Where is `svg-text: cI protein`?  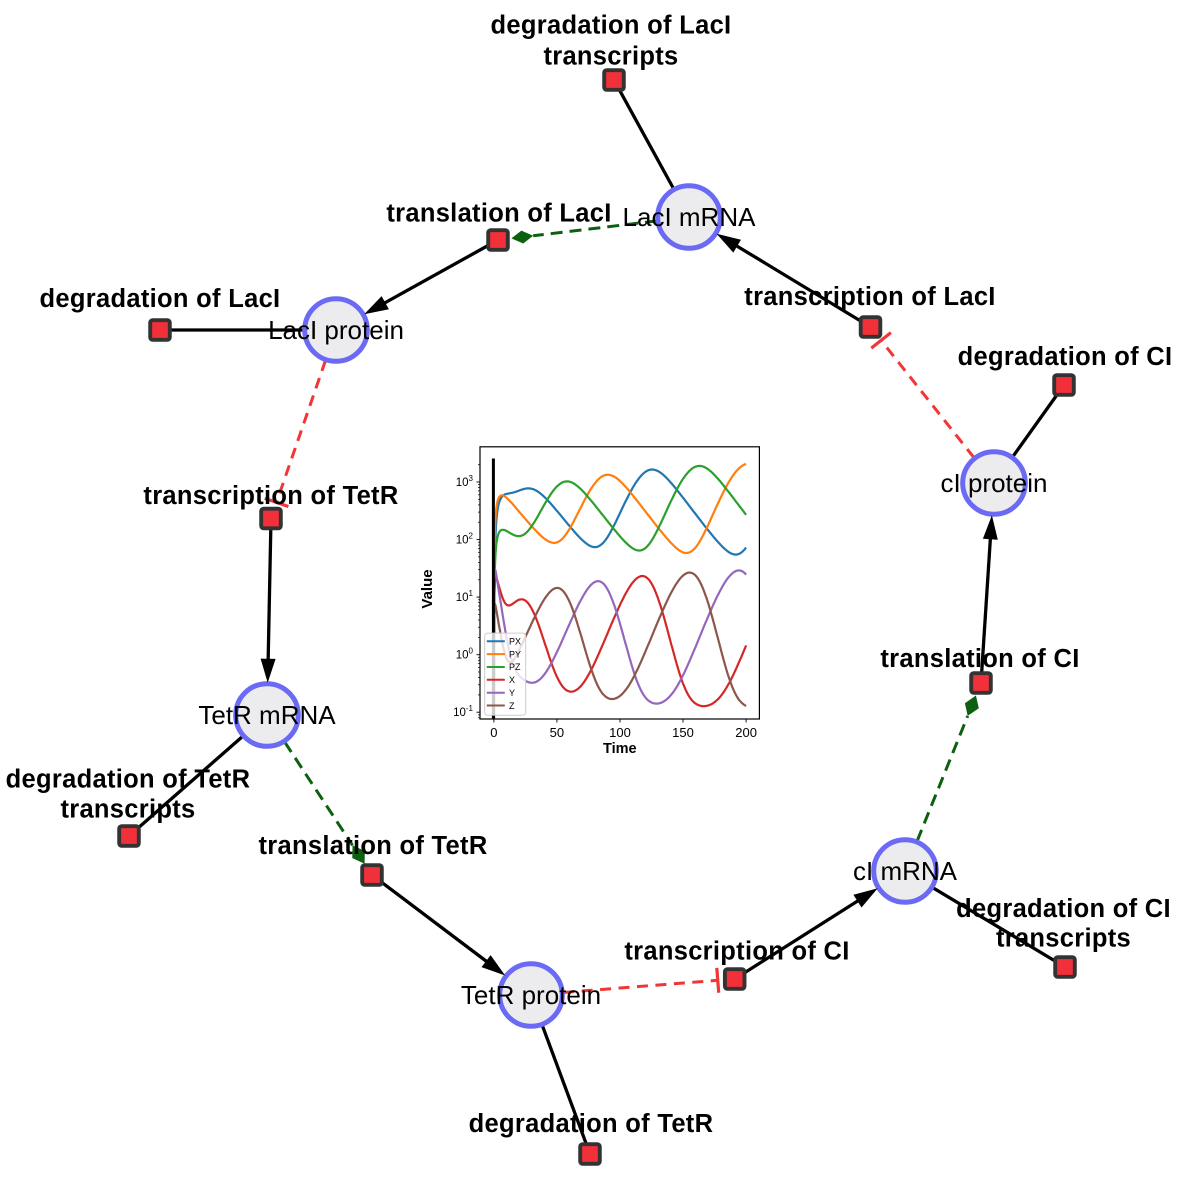
svg-text: cI protein is located at coordinates (994, 483).